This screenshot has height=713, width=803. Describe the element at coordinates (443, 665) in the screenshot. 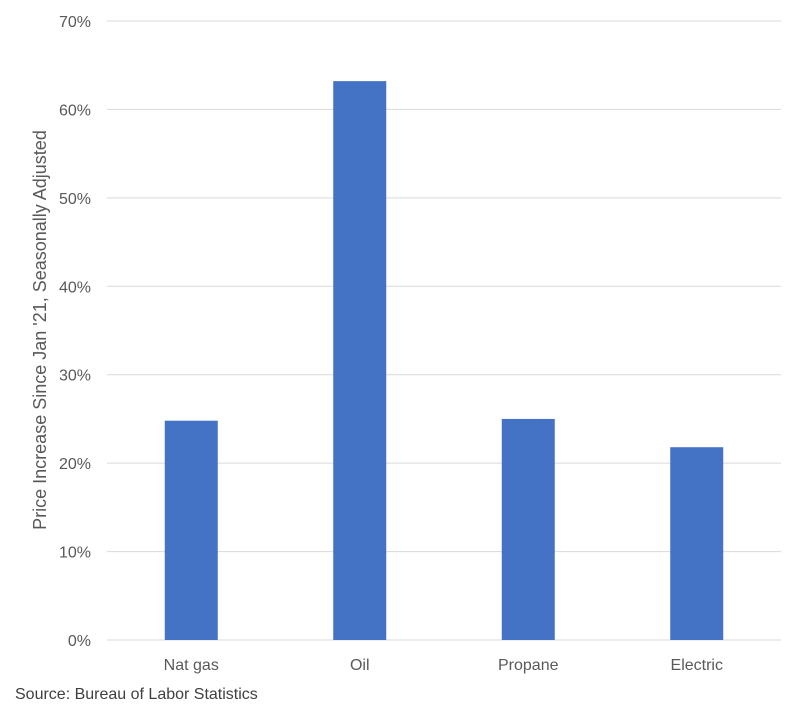

I see `x-tick-labels: Nat gas Oil Propane Electric` at that location.